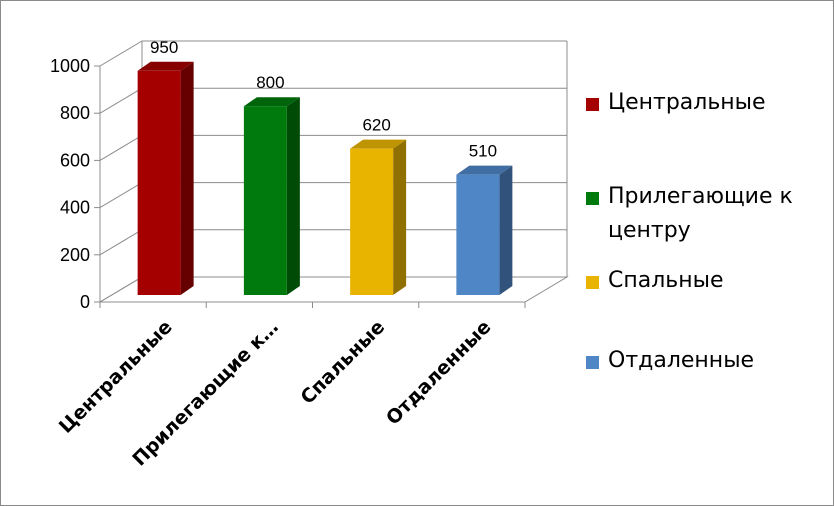 This screenshot has height=506, width=834. Describe the element at coordinates (70, 66) in the screenshot. I see `y-tick-label: 1000` at that location.